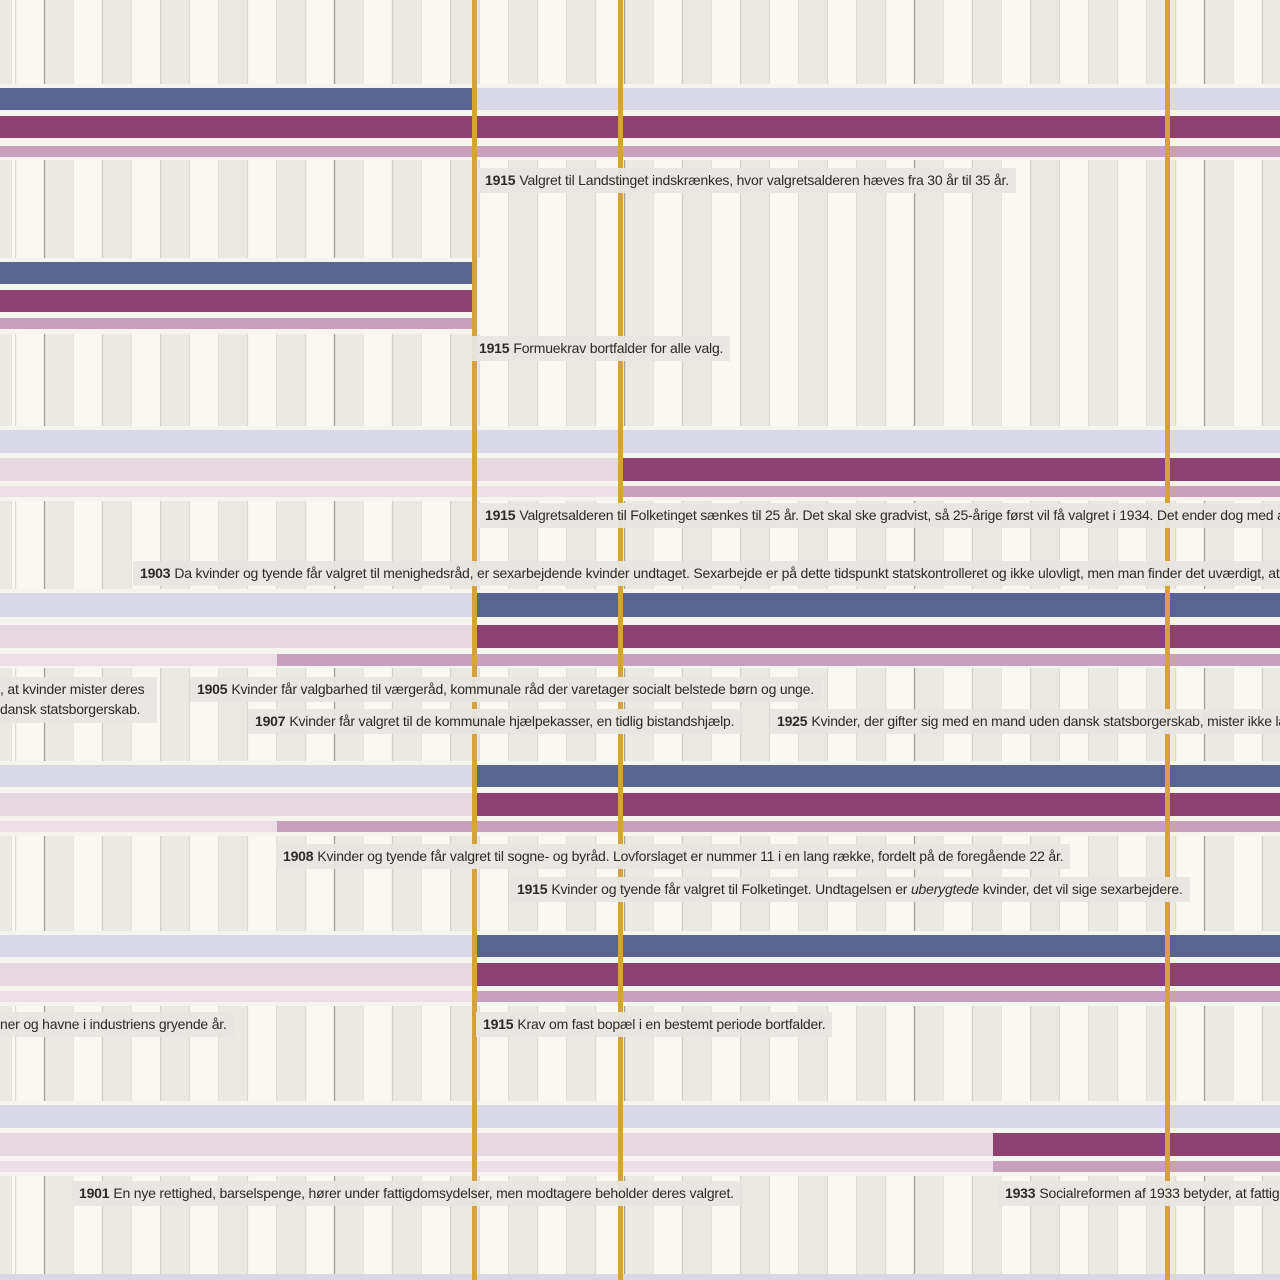 This screenshot has height=1280, width=1280. I want to click on band-lavender-c-pale, so click(640, 441).